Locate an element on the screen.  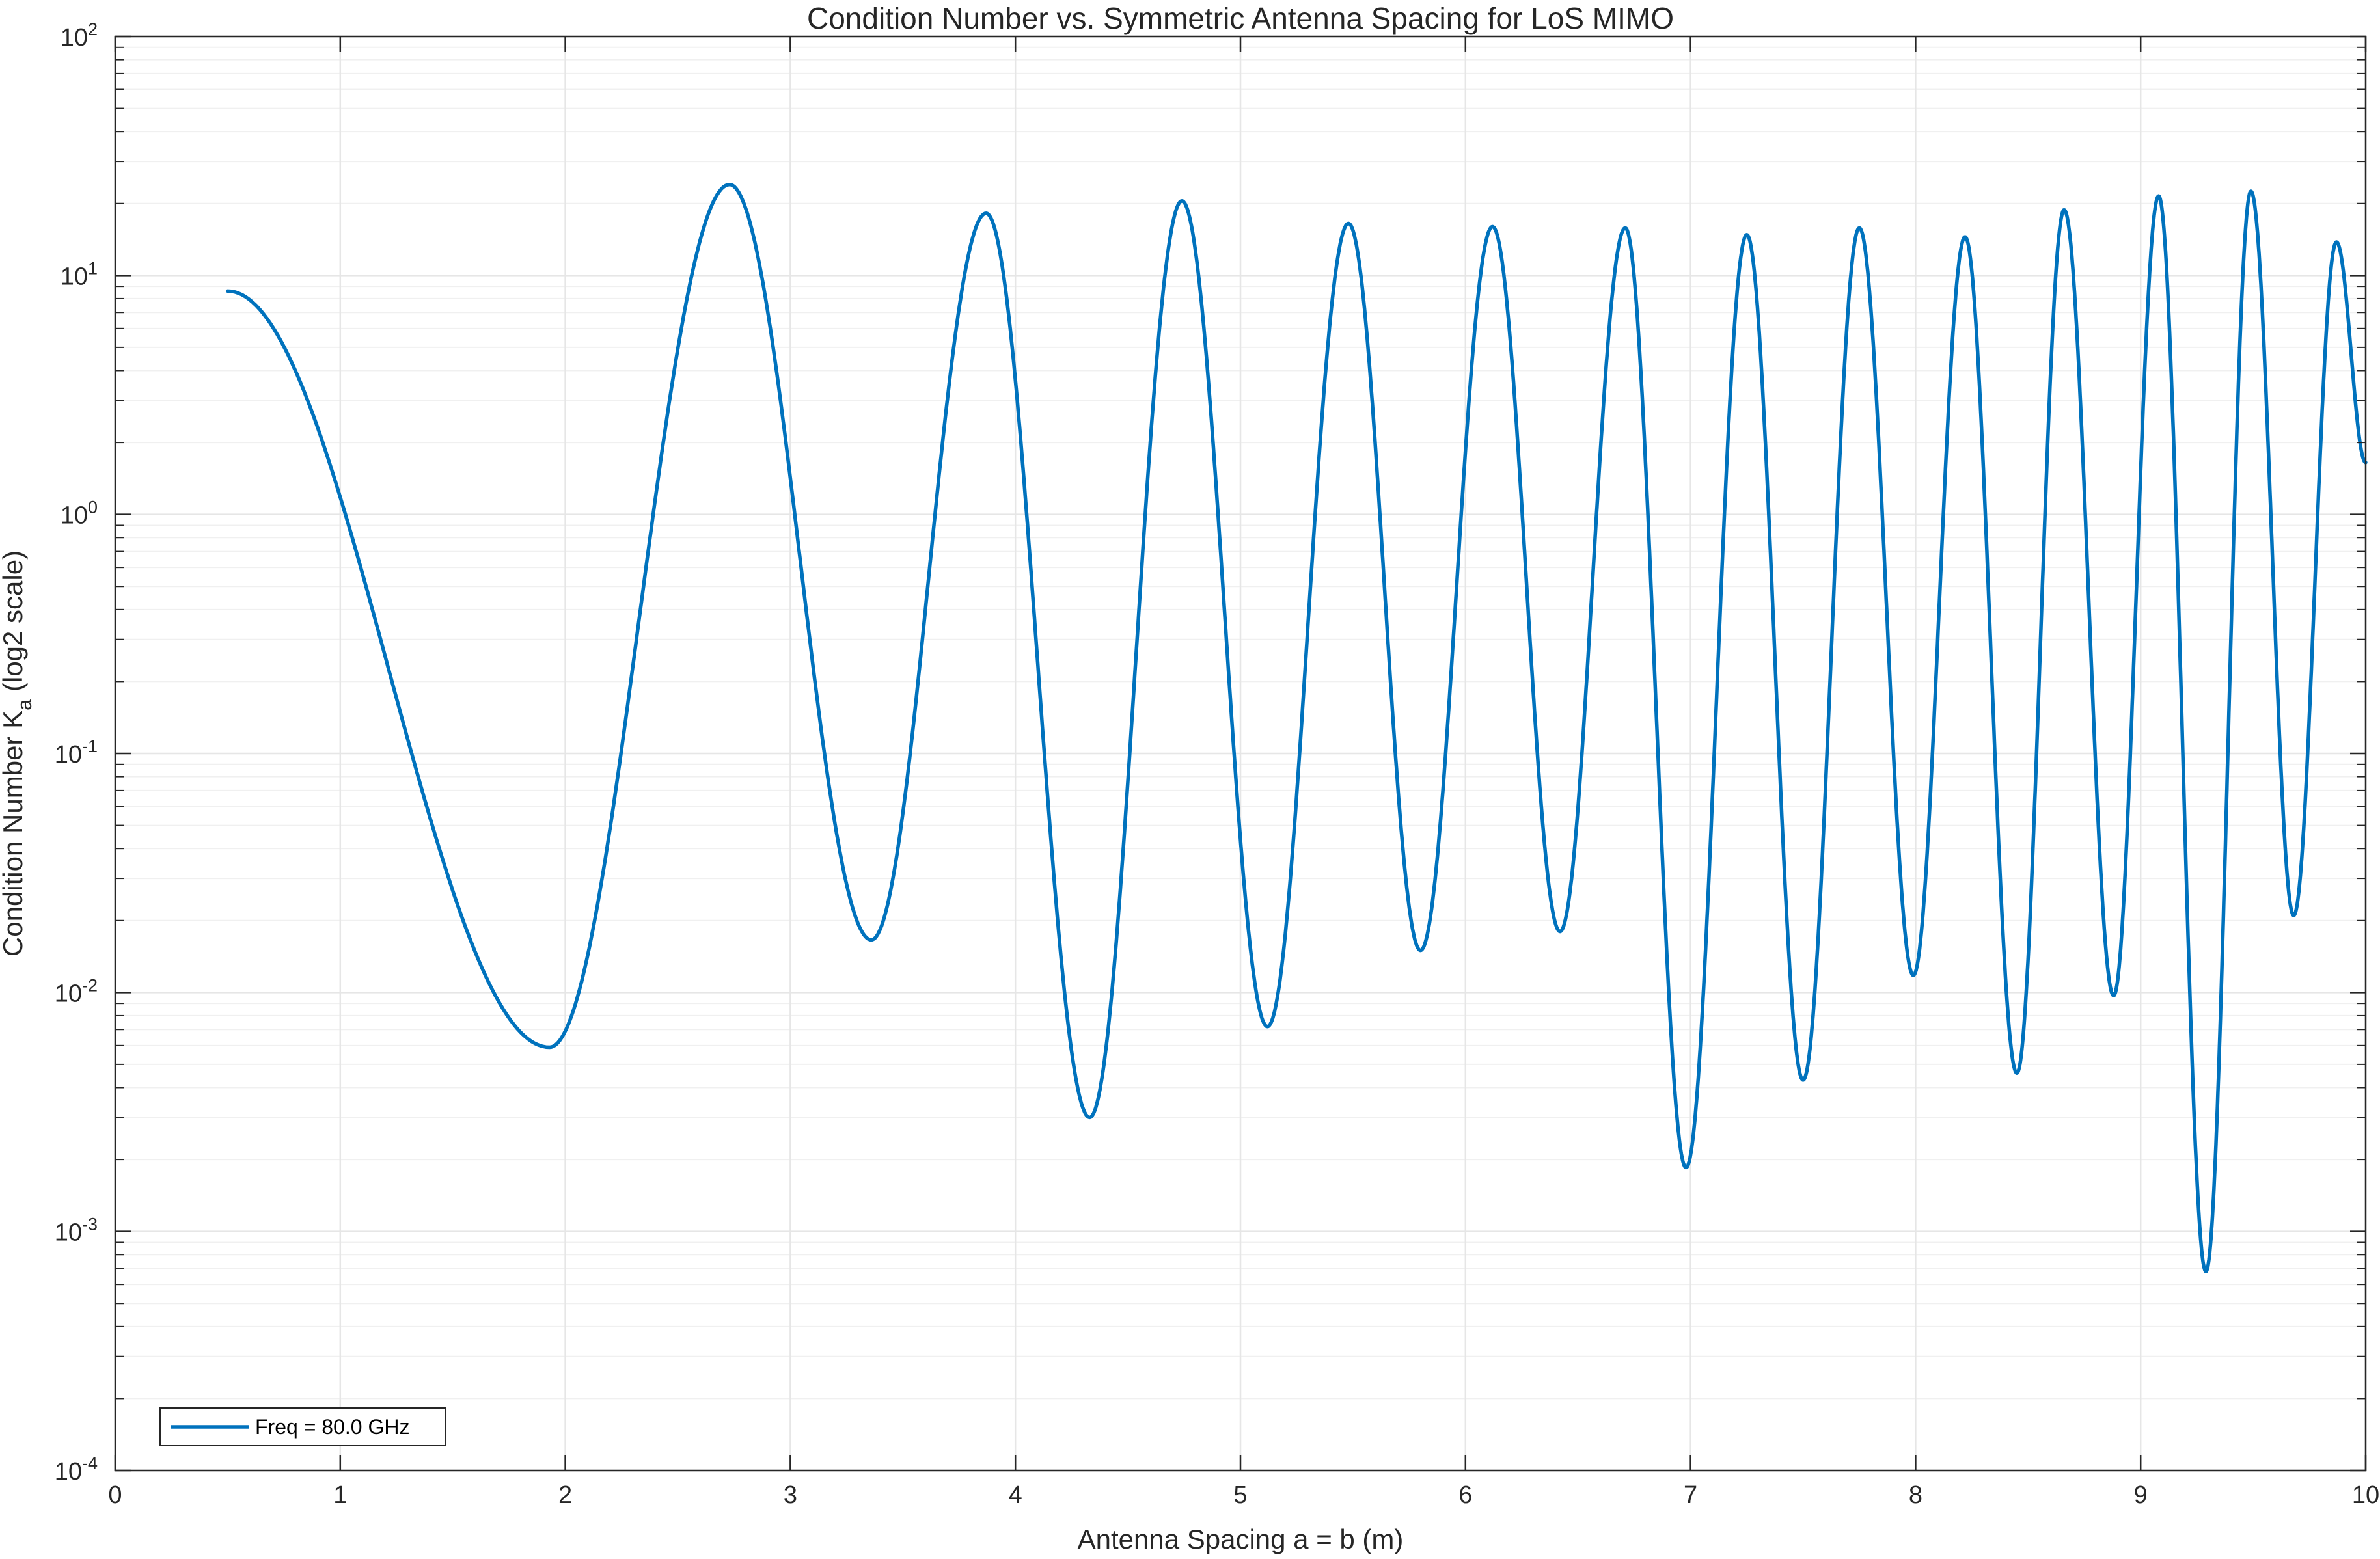
x-tick-label: 6 is located at coordinates (1465, 1495).